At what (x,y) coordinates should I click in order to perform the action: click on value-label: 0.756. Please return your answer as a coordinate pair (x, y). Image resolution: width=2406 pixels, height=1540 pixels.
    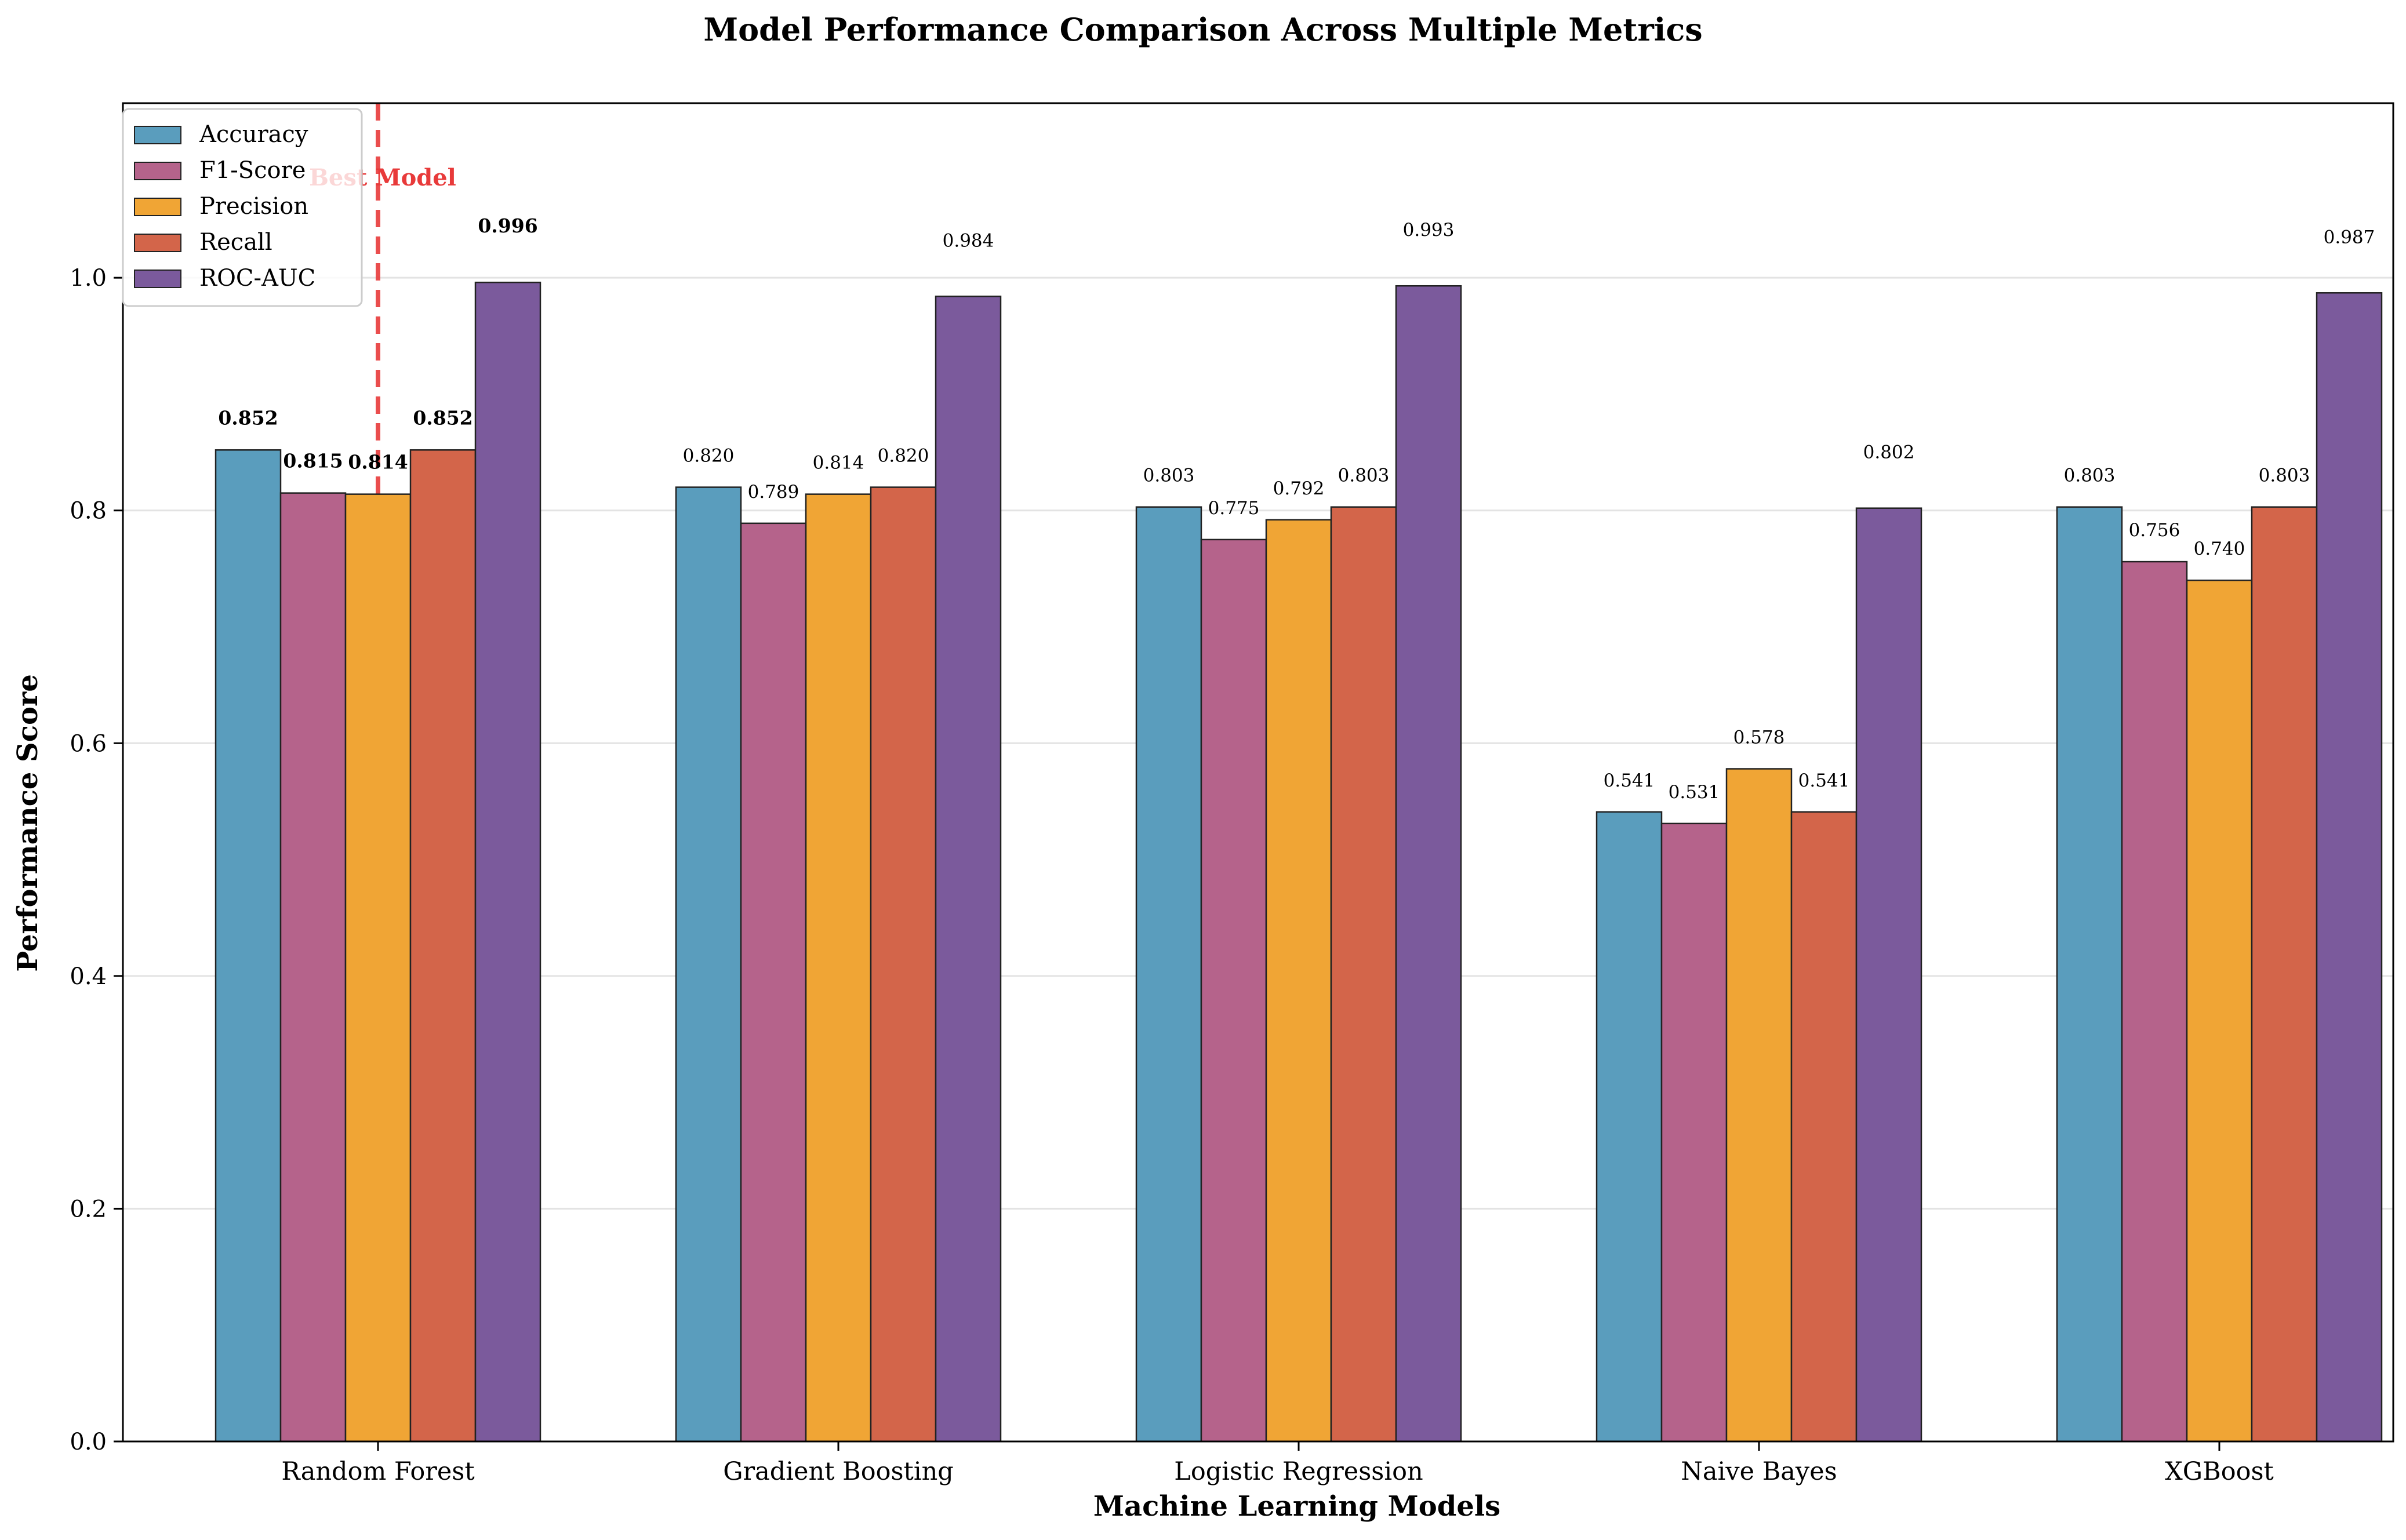
    Looking at the image, I should click on (2154, 530).